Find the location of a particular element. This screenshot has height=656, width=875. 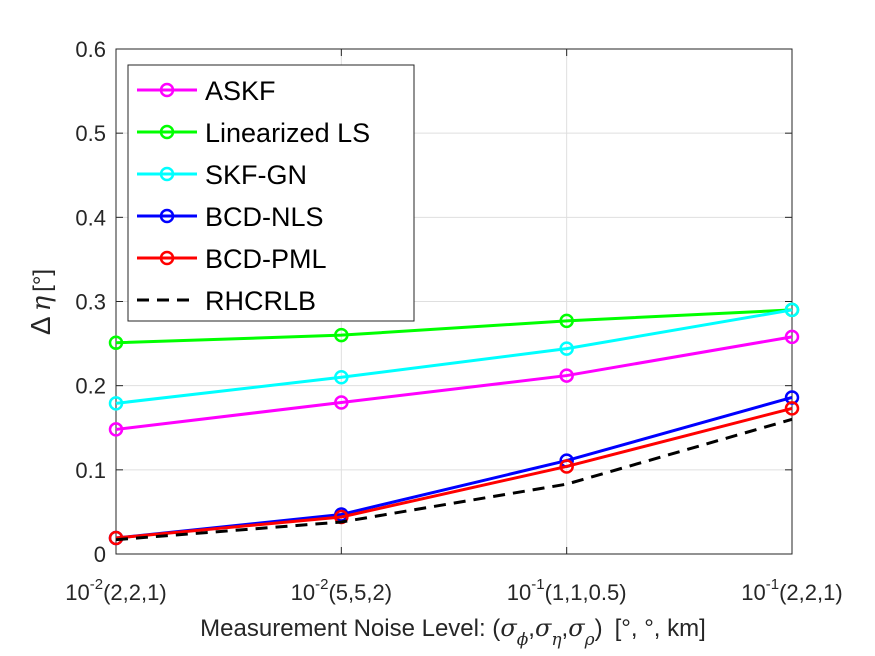

x-axis-label-prefix: Measurement Noise Level: ( is located at coordinates (350, 628).